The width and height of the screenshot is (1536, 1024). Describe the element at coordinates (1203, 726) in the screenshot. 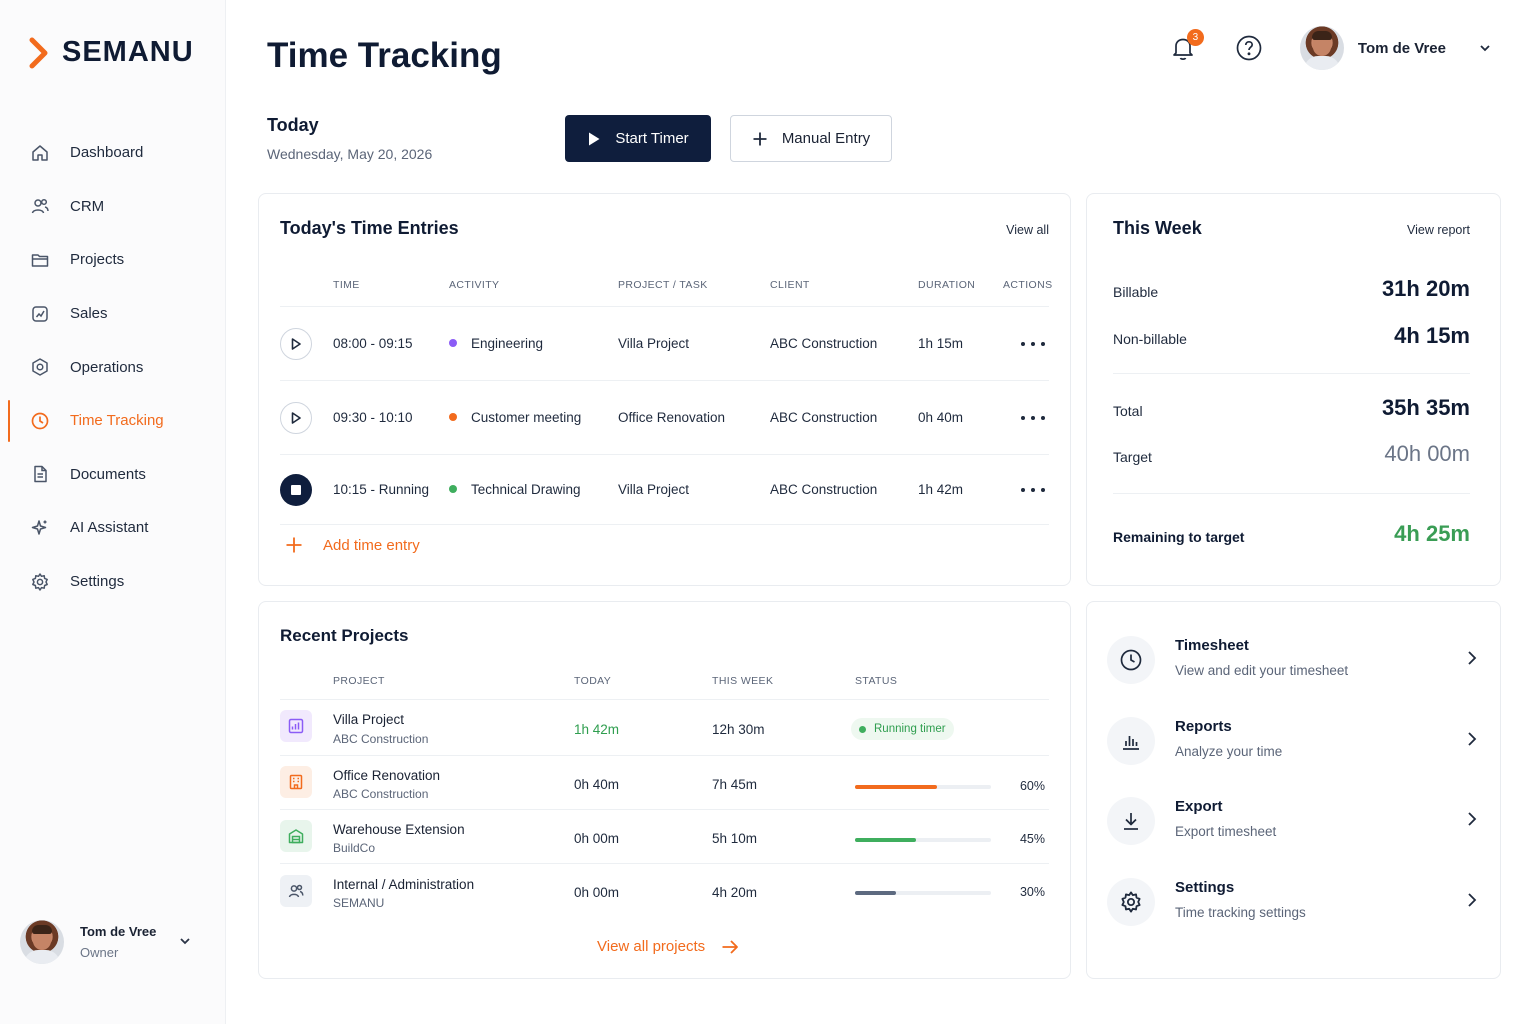

I see `quick-link-title: Reports` at that location.